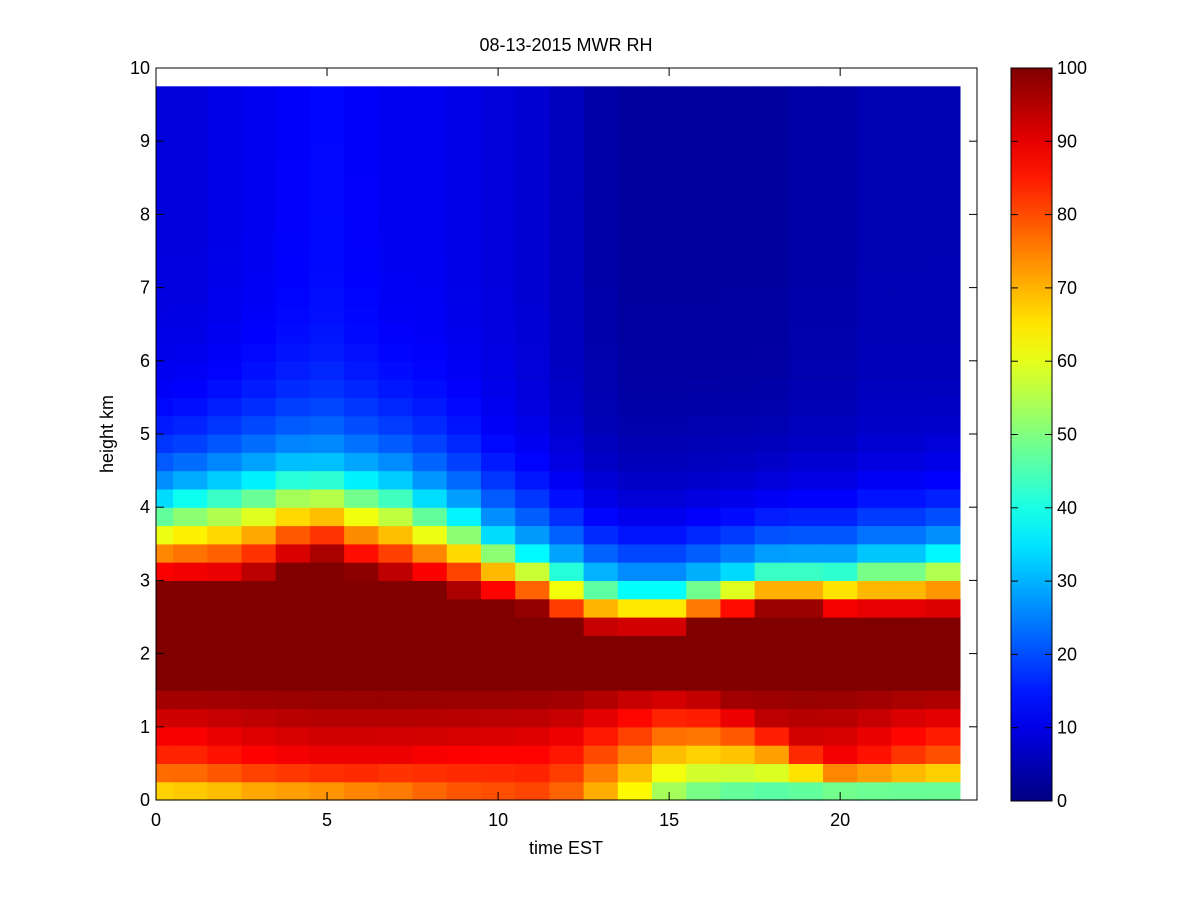 Image resolution: width=1200 pixels, height=900 pixels. Describe the element at coordinates (156, 820) in the screenshot. I see `x-tick-label: 0` at that location.